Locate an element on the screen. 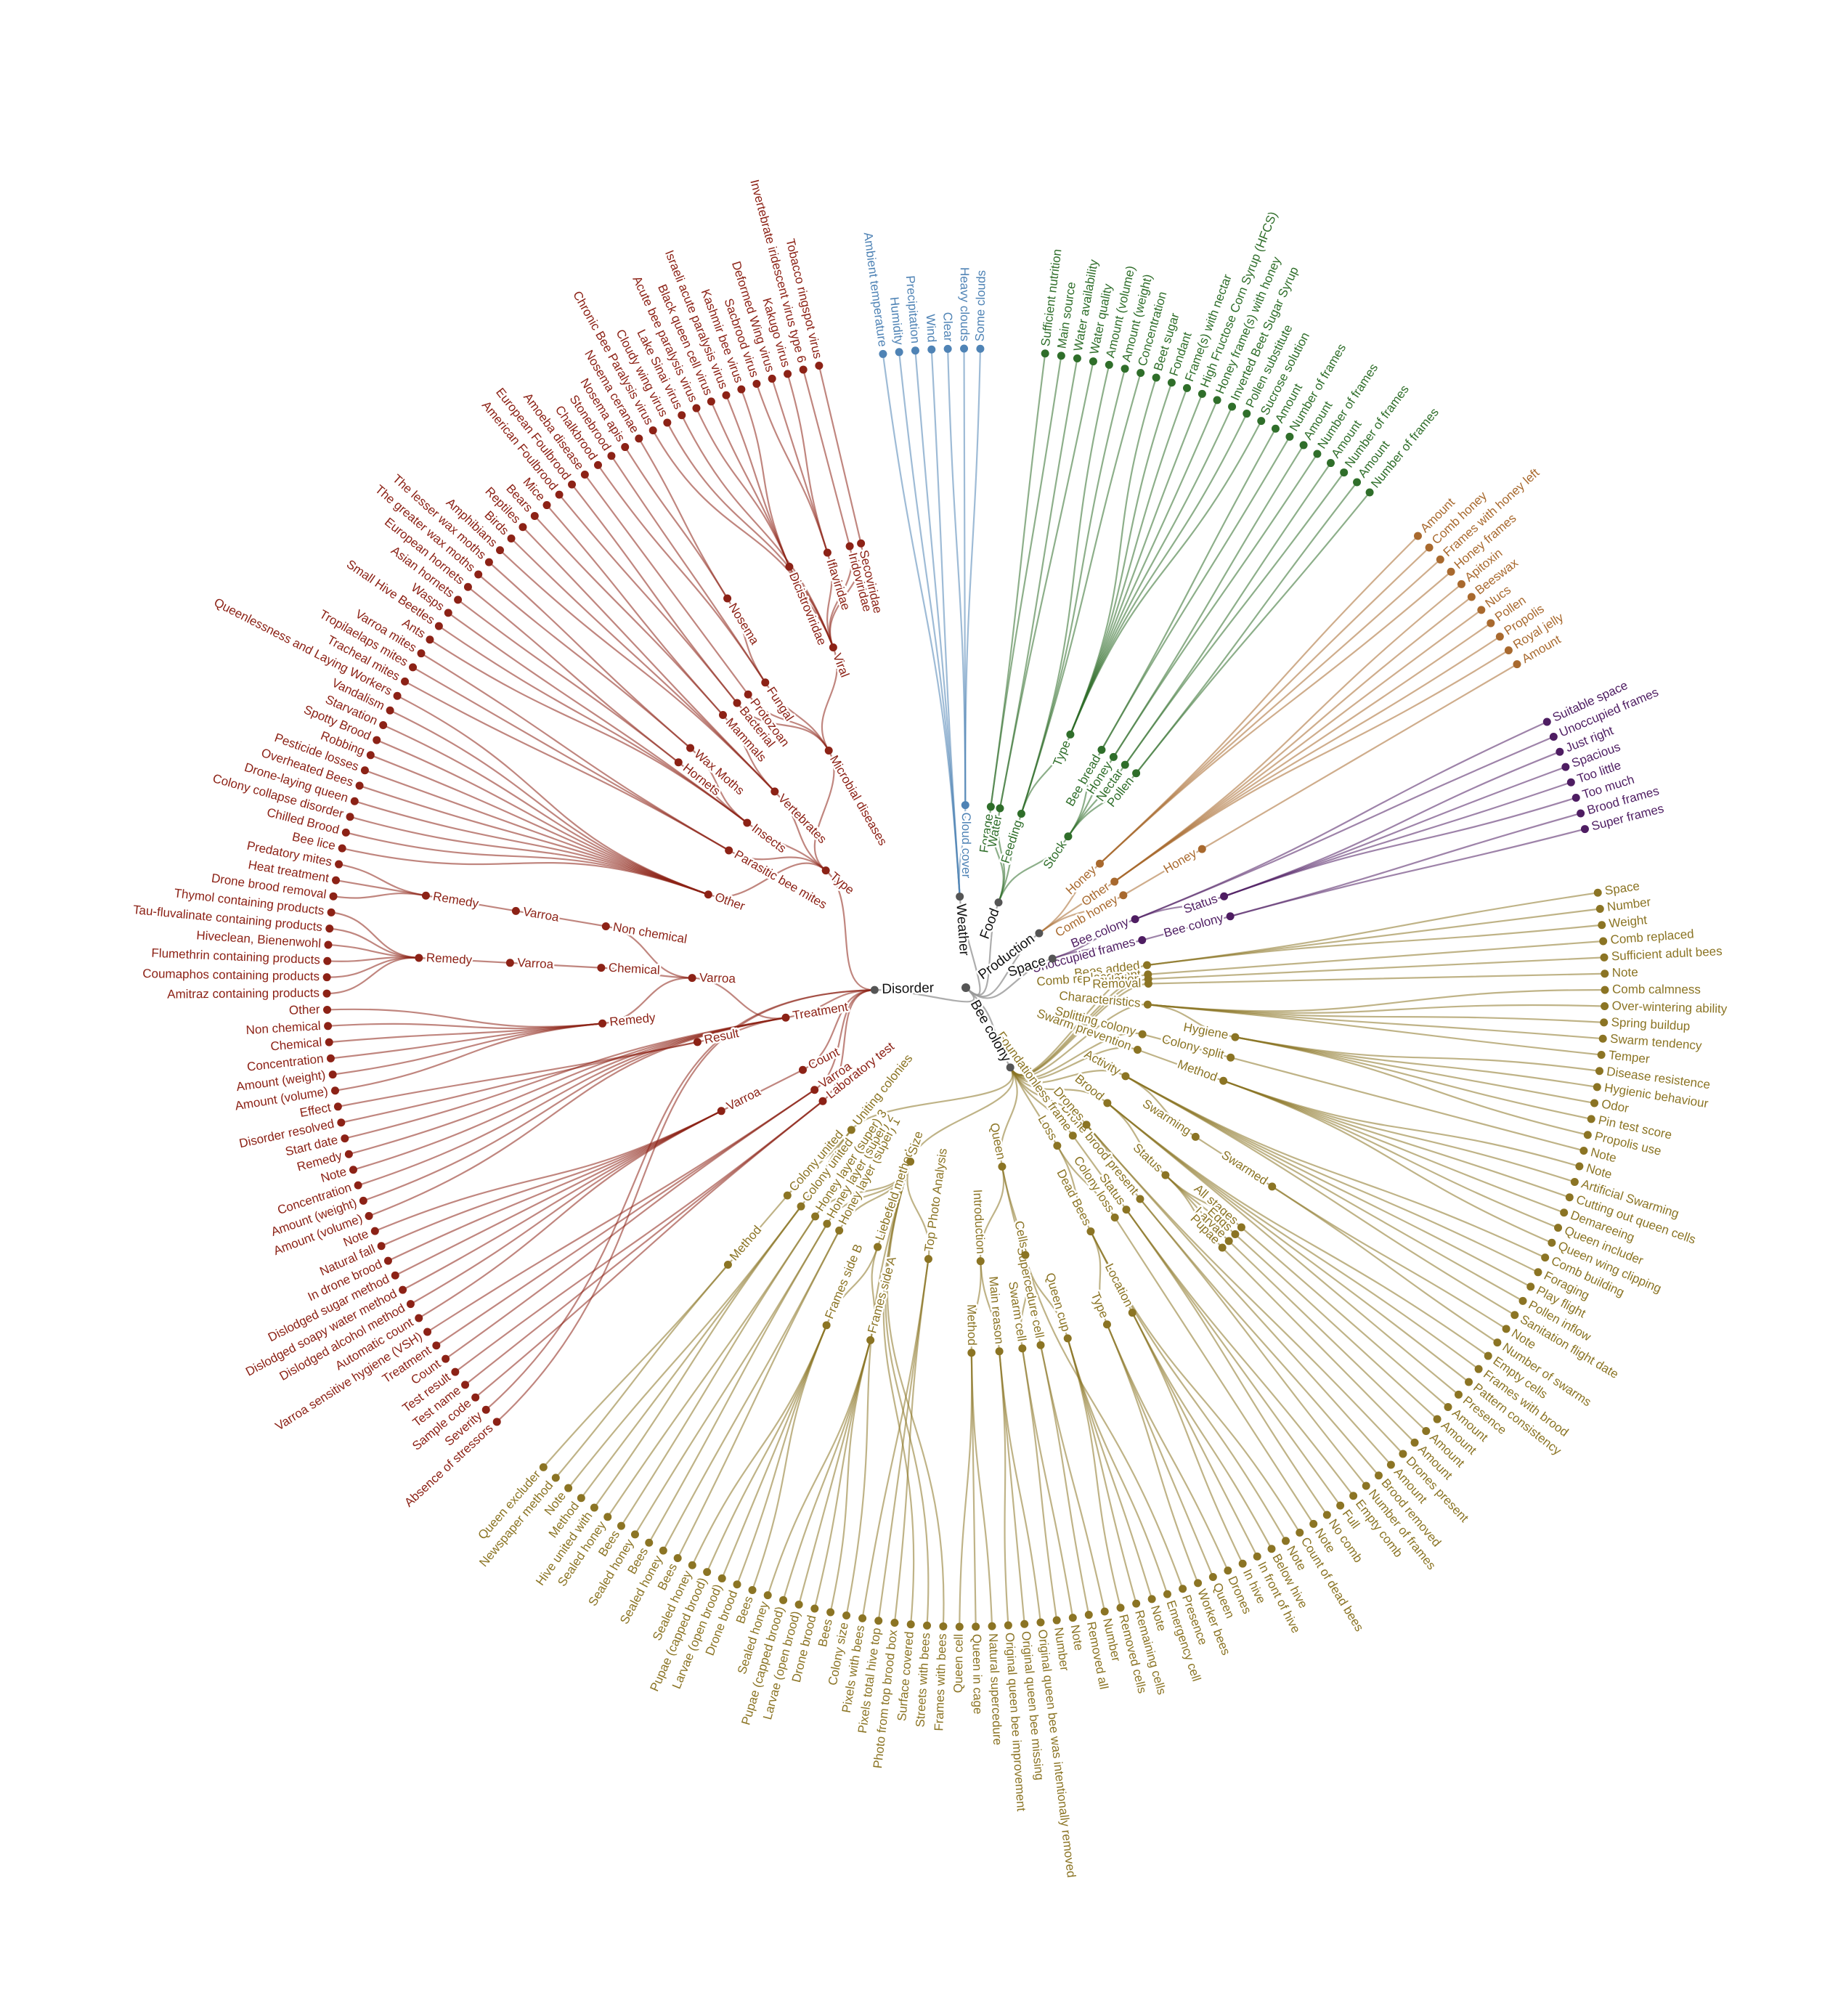 This screenshot has width=1838, height=2016. node-label: Varroa is located at coordinates (535, 964).